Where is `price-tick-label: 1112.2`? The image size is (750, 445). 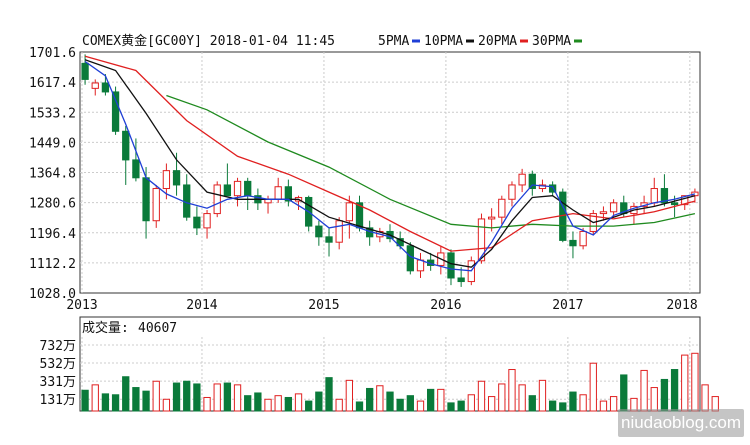 price-tick-label: 1112.2 is located at coordinates (52, 264).